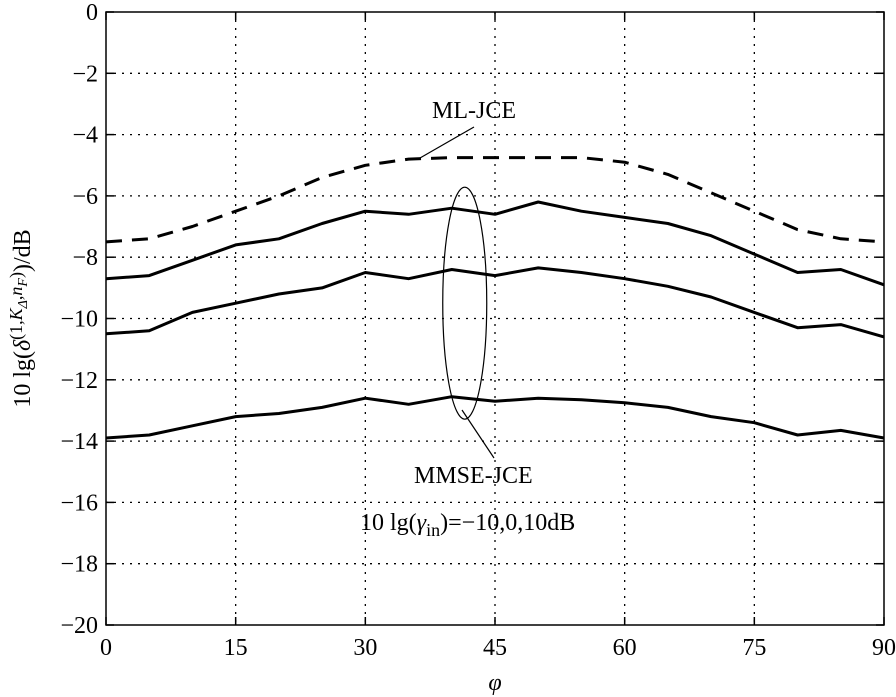 The image size is (896, 697). What do you see at coordinates (85, 258) in the screenshot?
I see `y-tick-label: −8` at bounding box center [85, 258].